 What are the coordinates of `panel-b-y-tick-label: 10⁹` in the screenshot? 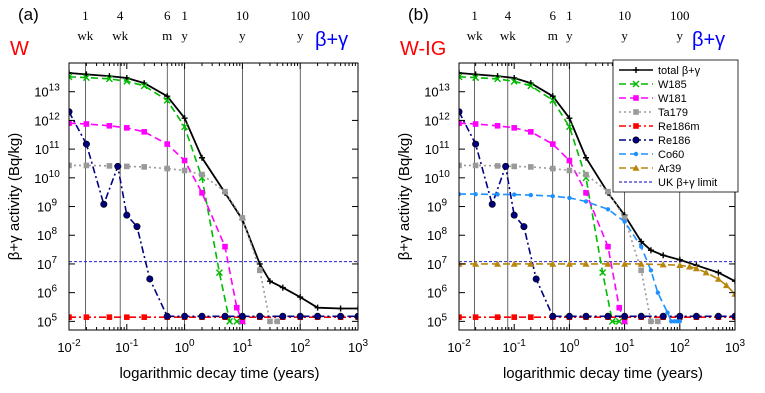 It's located at (437, 206).